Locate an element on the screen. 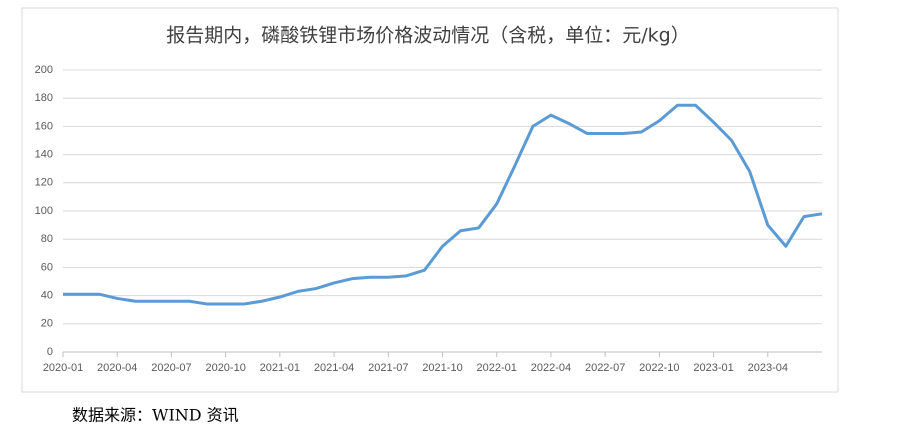  x-tick-label: 2020-07 is located at coordinates (171, 368).